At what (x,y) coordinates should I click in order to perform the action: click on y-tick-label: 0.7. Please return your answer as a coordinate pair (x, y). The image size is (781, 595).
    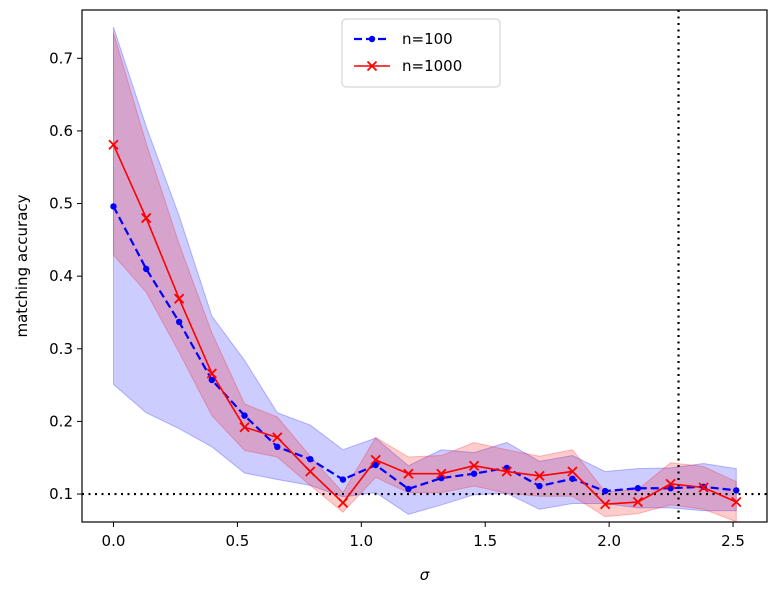
    Looking at the image, I should click on (61, 58).